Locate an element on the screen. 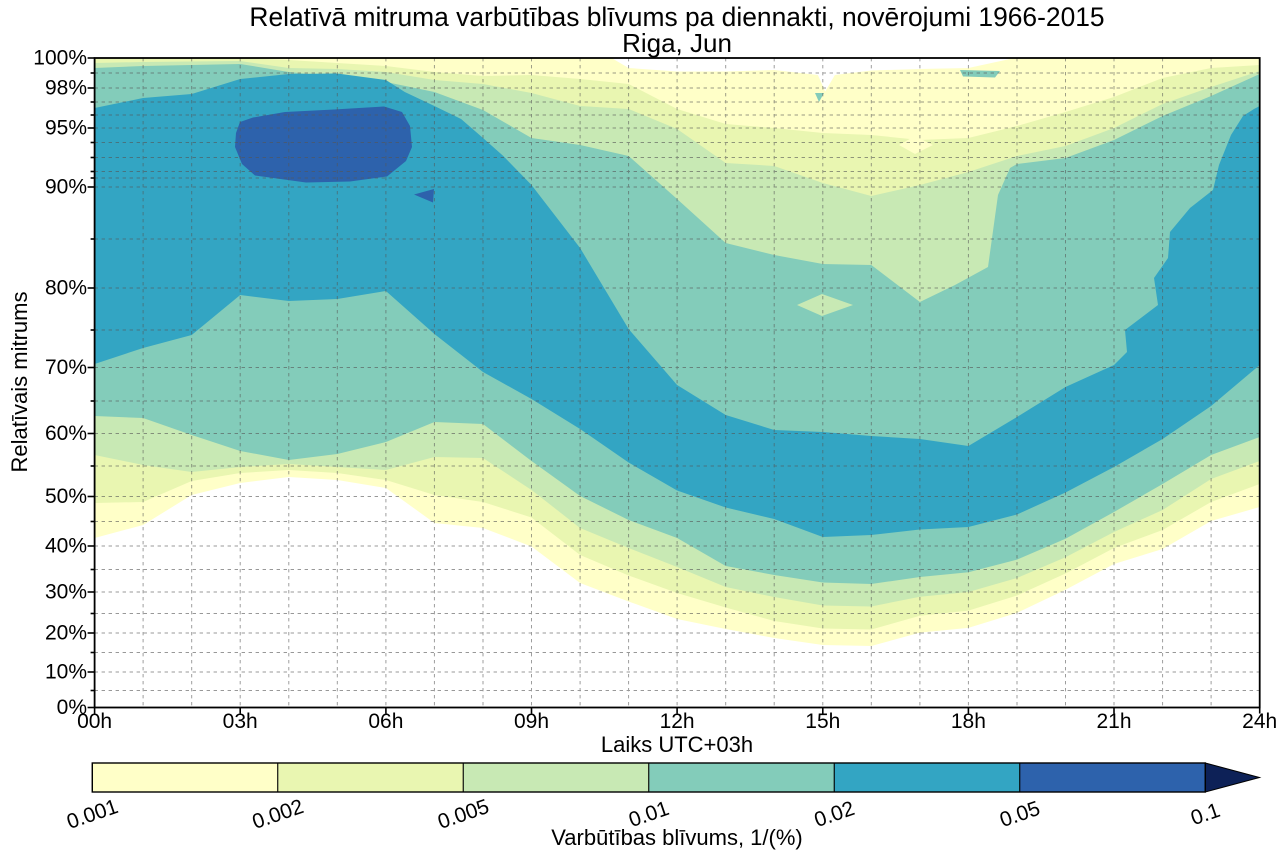 The width and height of the screenshot is (1284, 863). svg-text: 03h is located at coordinates (240, 721).